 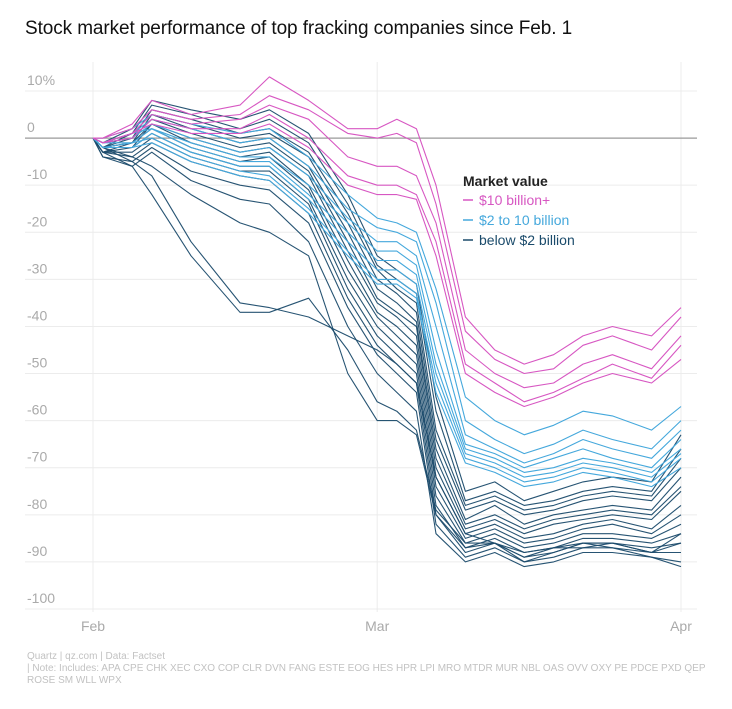 I want to click on y-tick-label: -70, so click(x=37, y=457).